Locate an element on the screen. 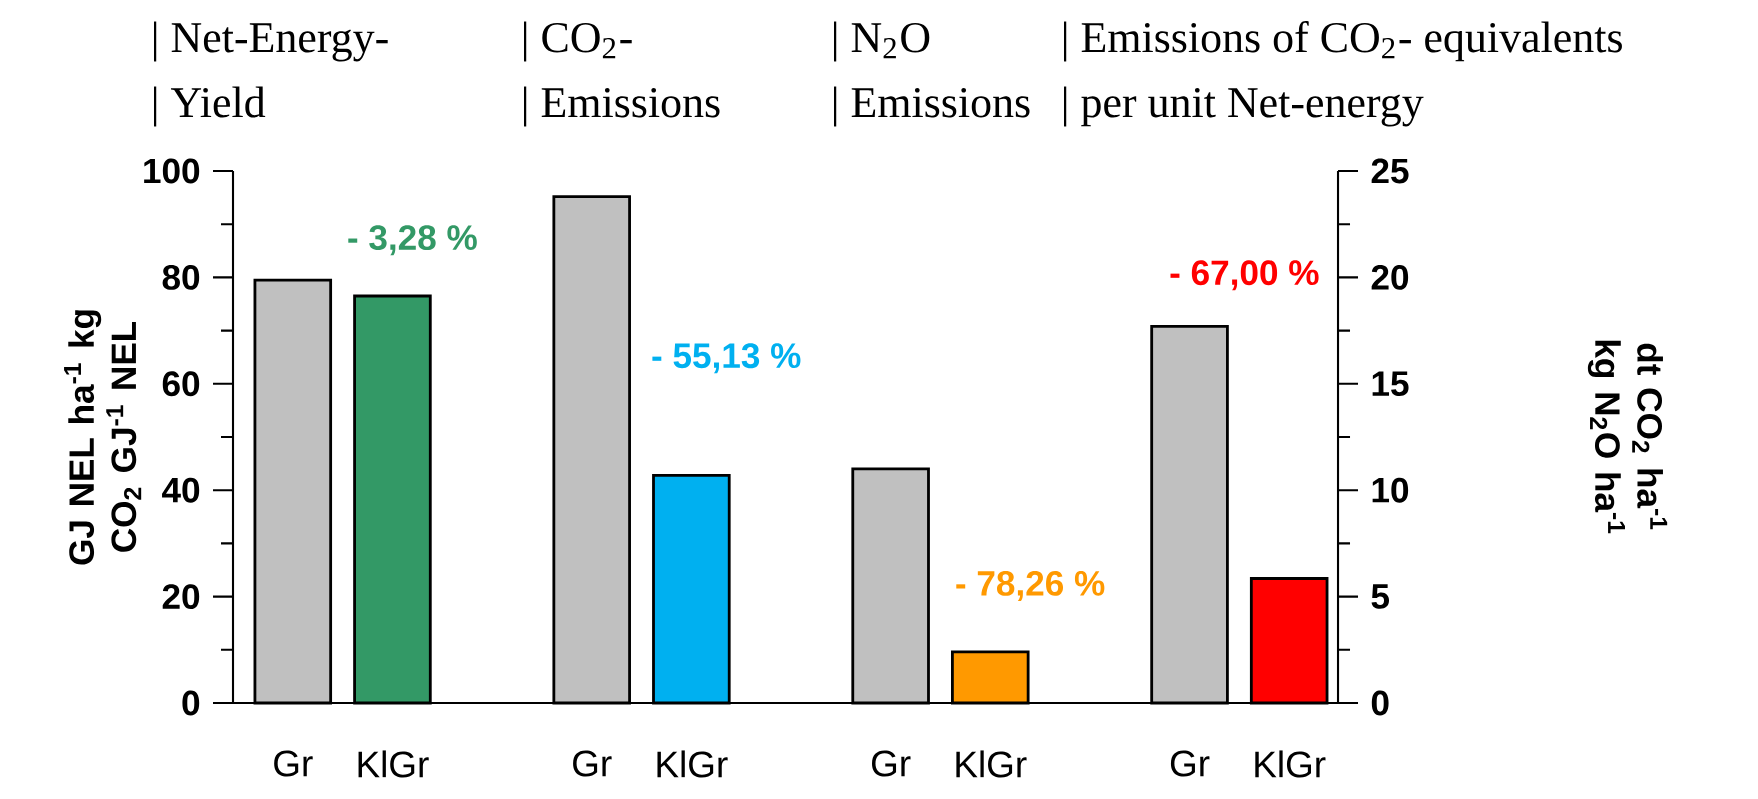 Image resolution: width=1758 pixels, height=799 pixels. y2-tick-label: 10 is located at coordinates (1390, 490).